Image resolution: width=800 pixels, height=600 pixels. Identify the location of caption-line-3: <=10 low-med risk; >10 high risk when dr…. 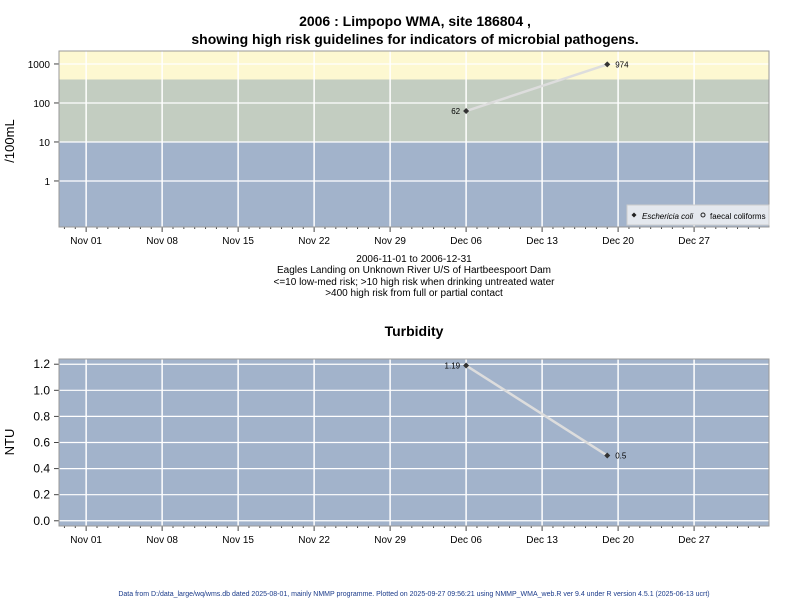
(415, 282).